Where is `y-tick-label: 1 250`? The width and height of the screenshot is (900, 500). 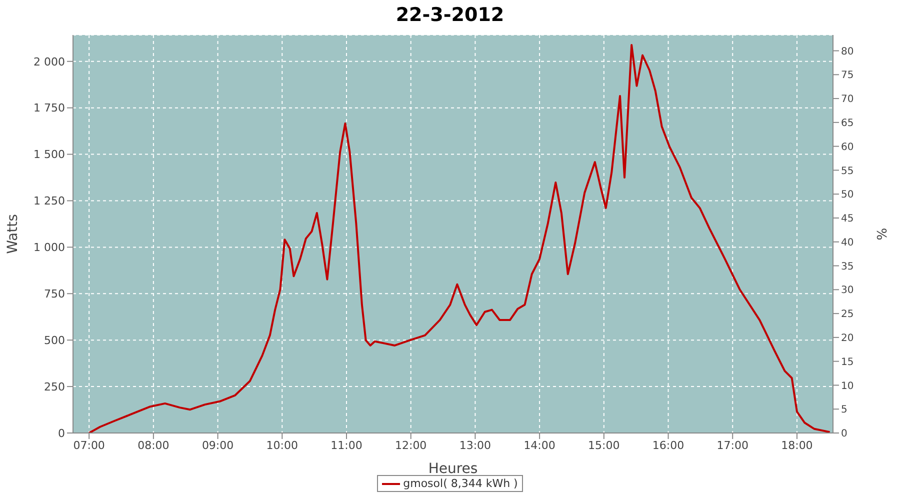
y-tick-label: 1 250 is located at coordinates (49, 201).